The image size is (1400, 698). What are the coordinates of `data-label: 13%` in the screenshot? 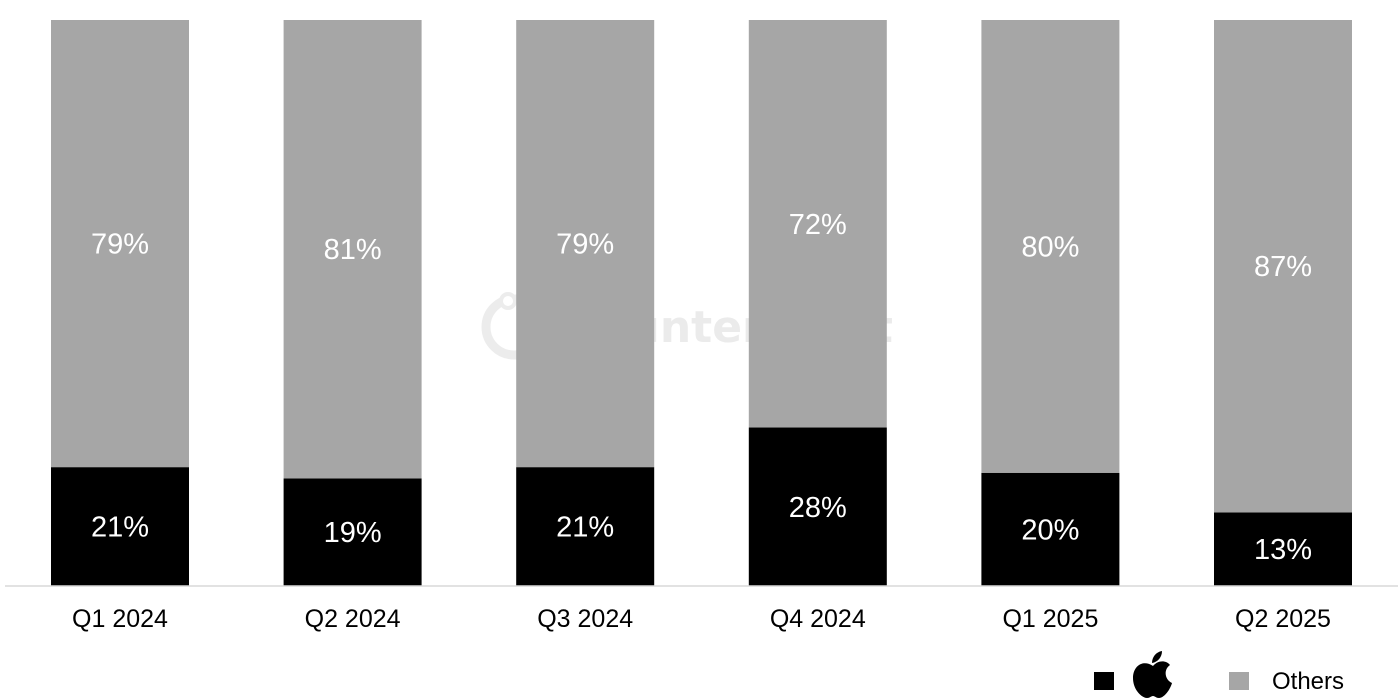 It's located at (1283, 550).